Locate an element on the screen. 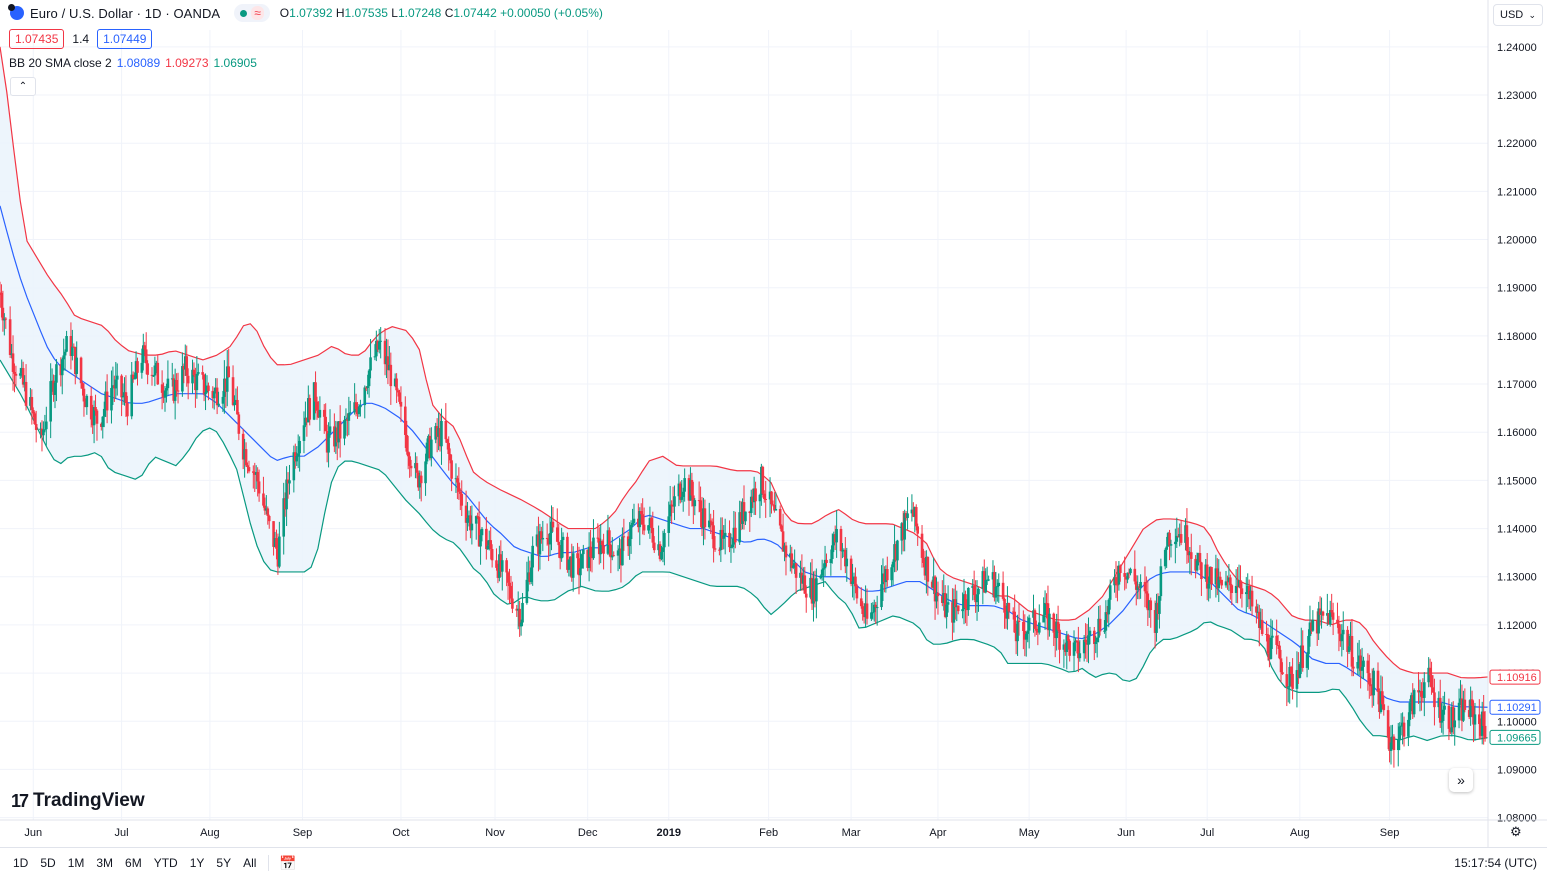  buy-price: 1.07449 is located at coordinates (125, 39).